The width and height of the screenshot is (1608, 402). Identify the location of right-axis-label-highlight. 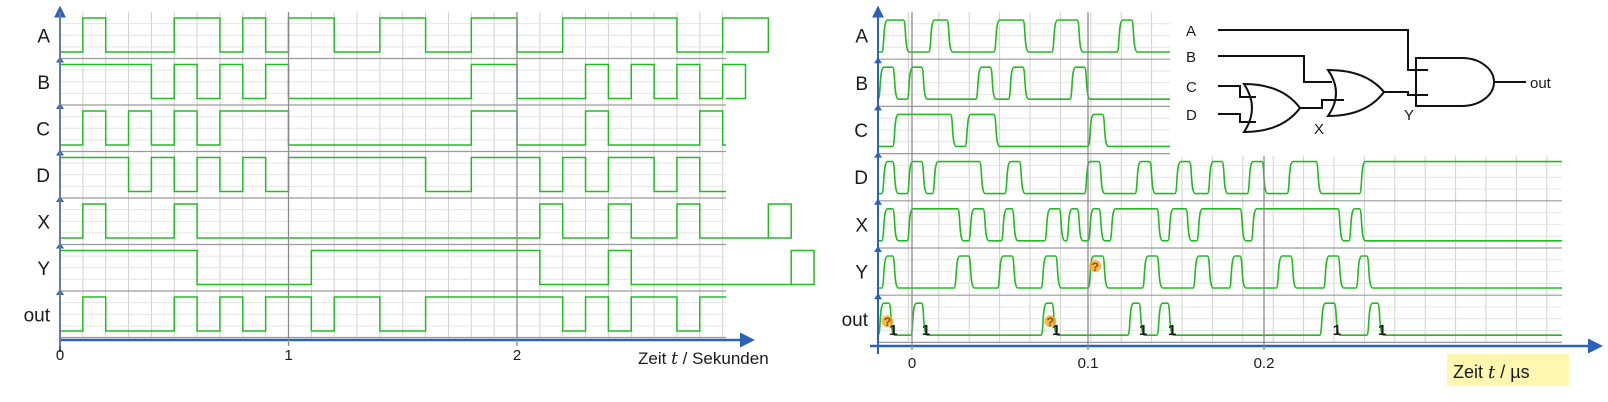
(1508, 370).